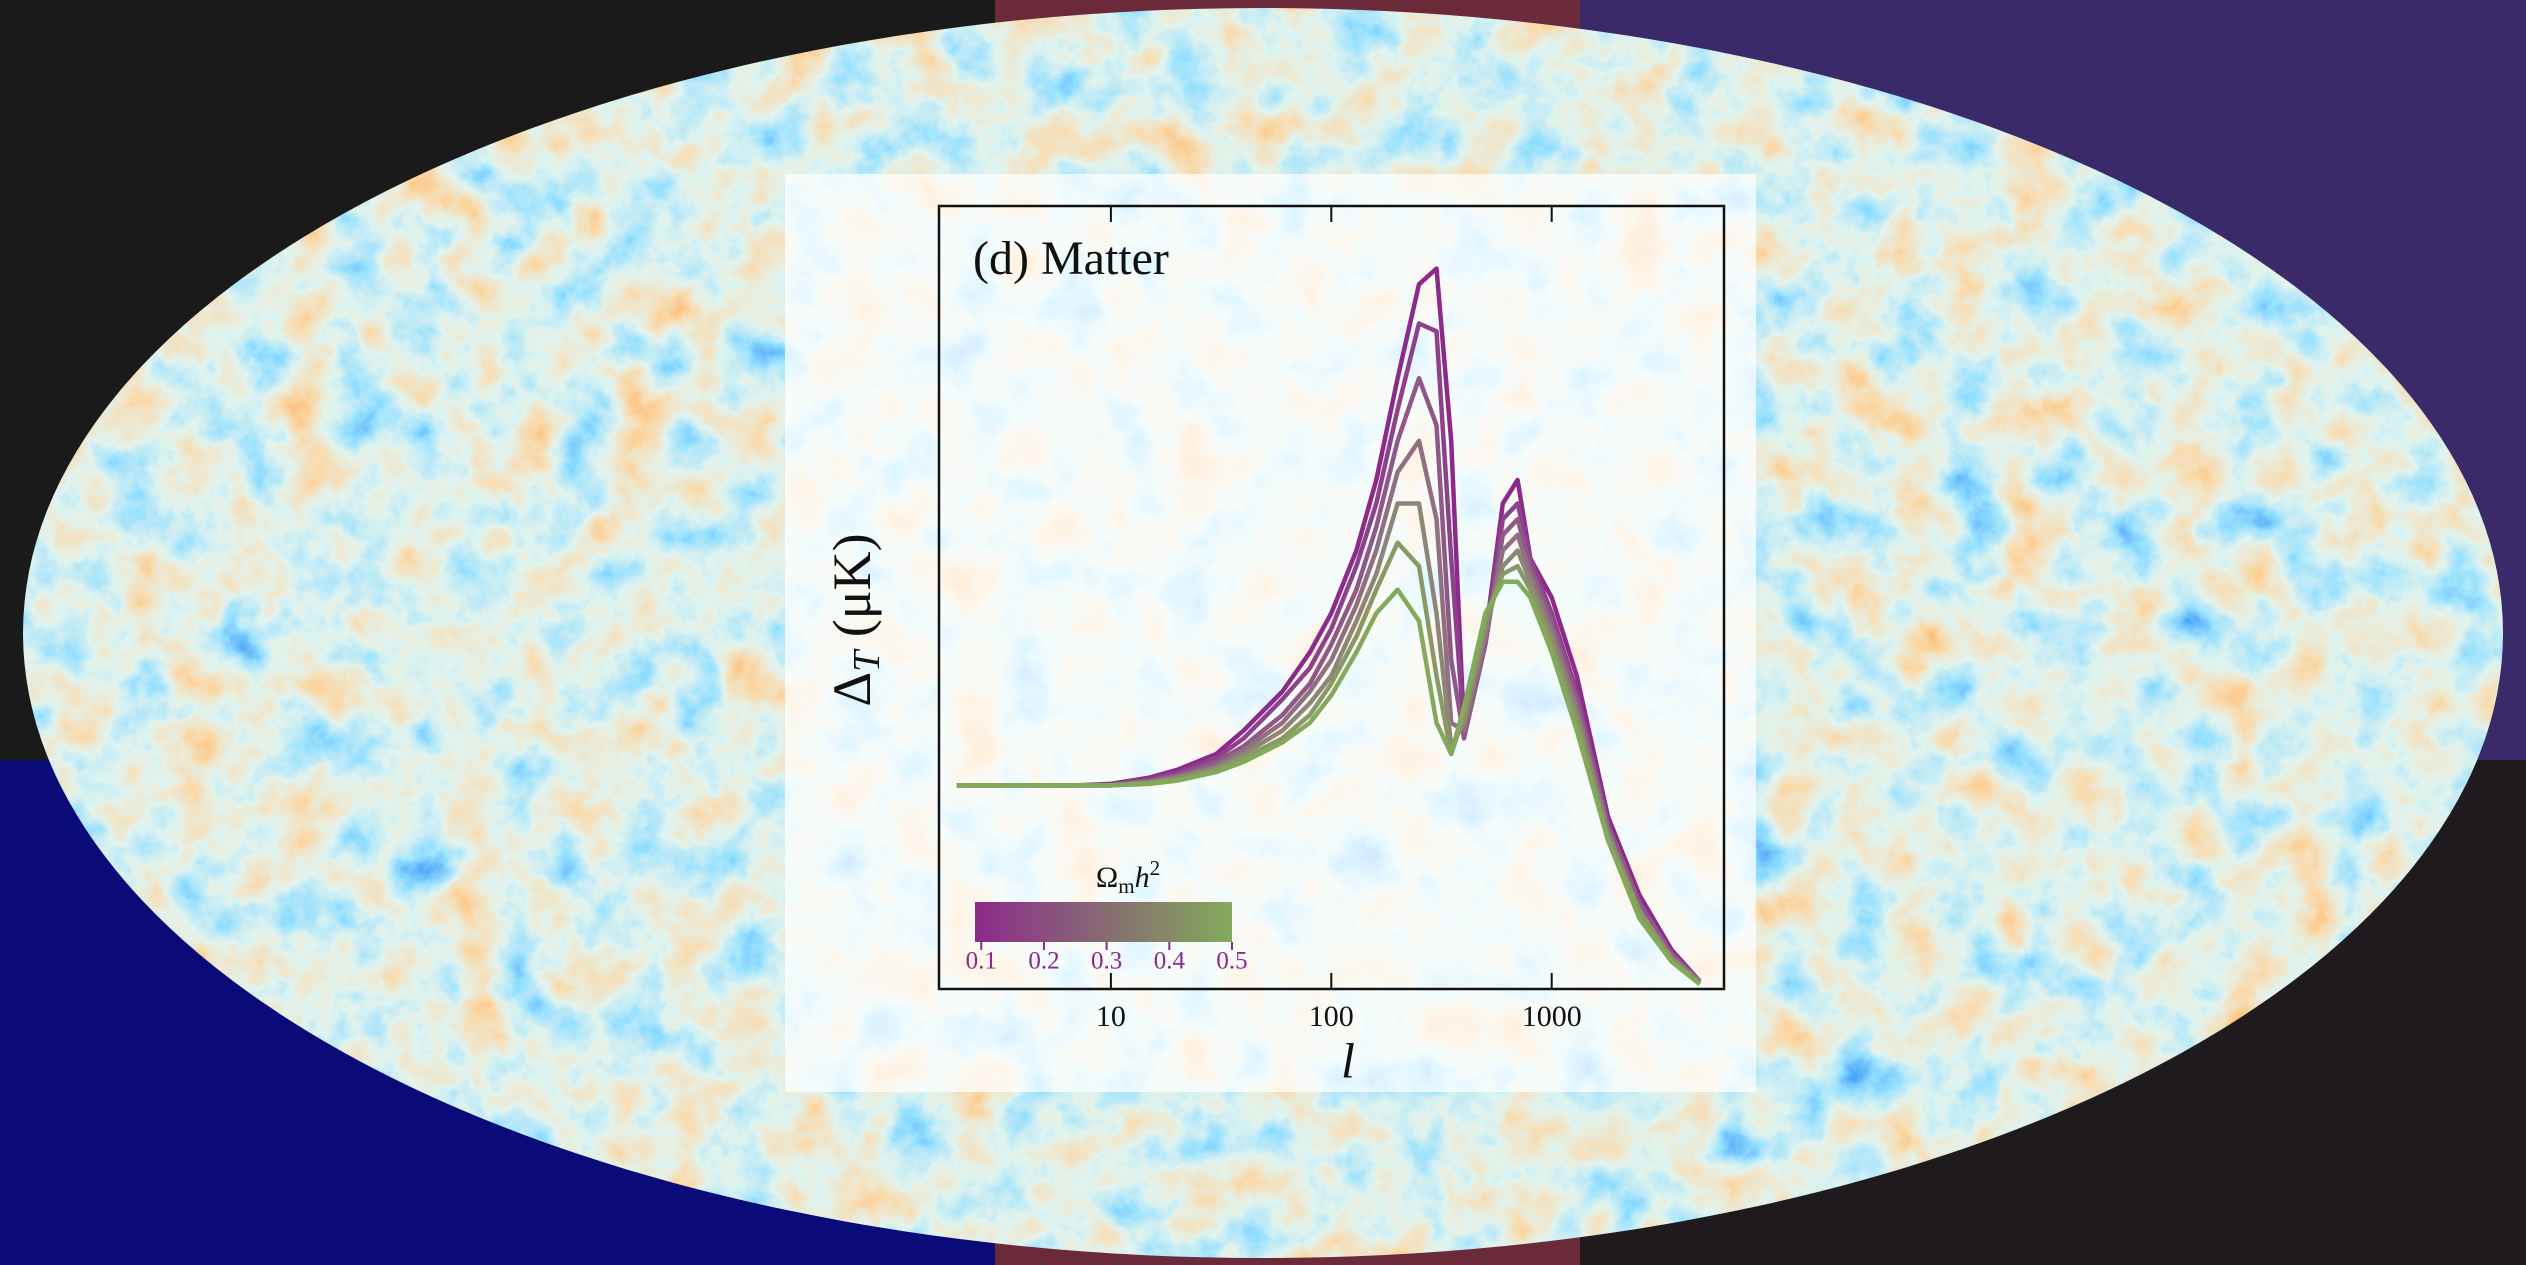  I want to click on cb-label-italic: h, so click(1142, 877).